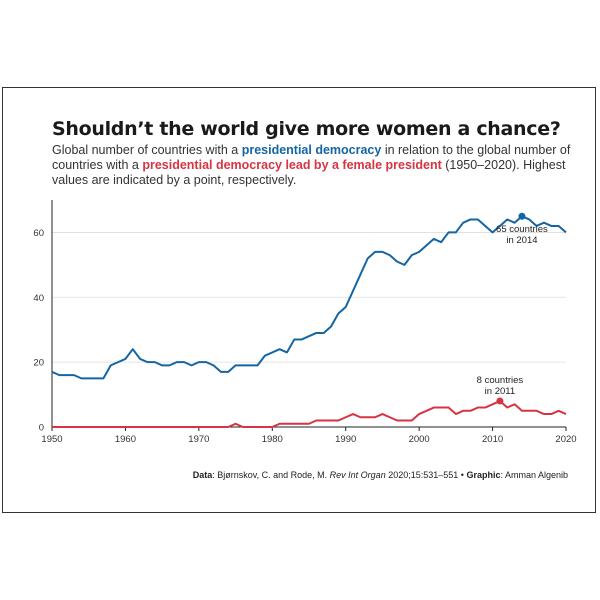  What do you see at coordinates (483, 475) in the screenshot?
I see `source-graphic-label: Graphic` at bounding box center [483, 475].